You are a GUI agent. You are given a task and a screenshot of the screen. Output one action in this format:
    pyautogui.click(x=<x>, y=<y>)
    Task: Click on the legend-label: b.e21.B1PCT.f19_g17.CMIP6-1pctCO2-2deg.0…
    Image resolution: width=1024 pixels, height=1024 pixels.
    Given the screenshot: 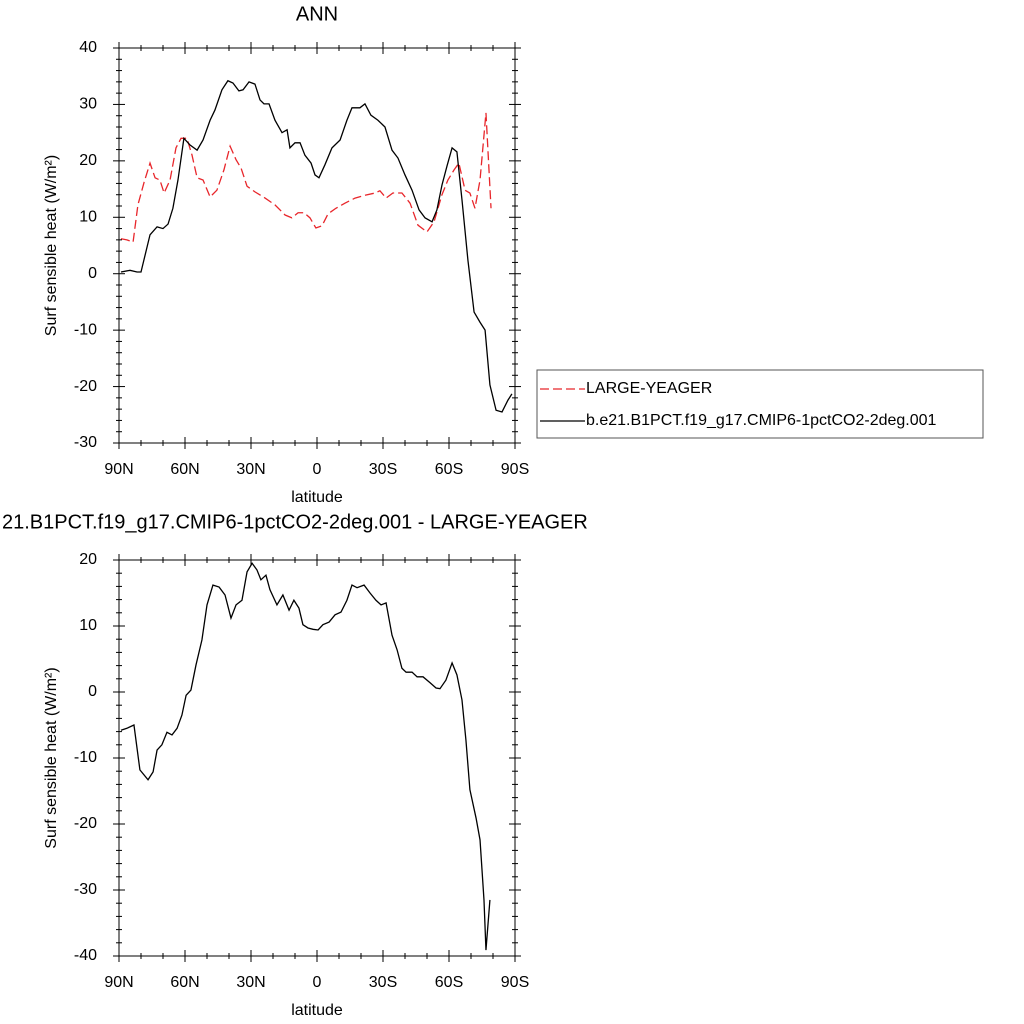 What is the action you would take?
    pyautogui.click(x=761, y=420)
    